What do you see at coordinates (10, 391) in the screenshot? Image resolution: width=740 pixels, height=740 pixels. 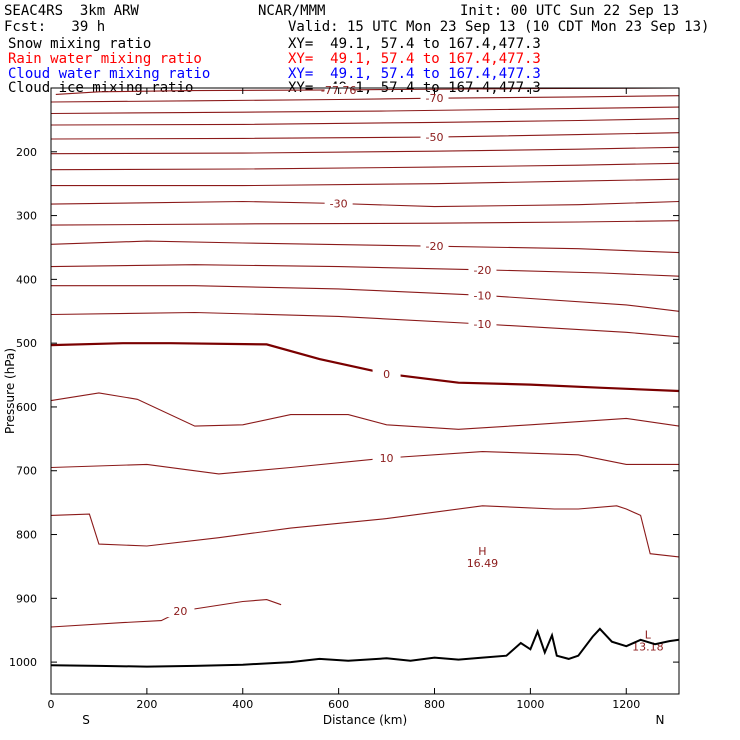 I see `y-axis-label: Pressure (hPa)` at bounding box center [10, 391].